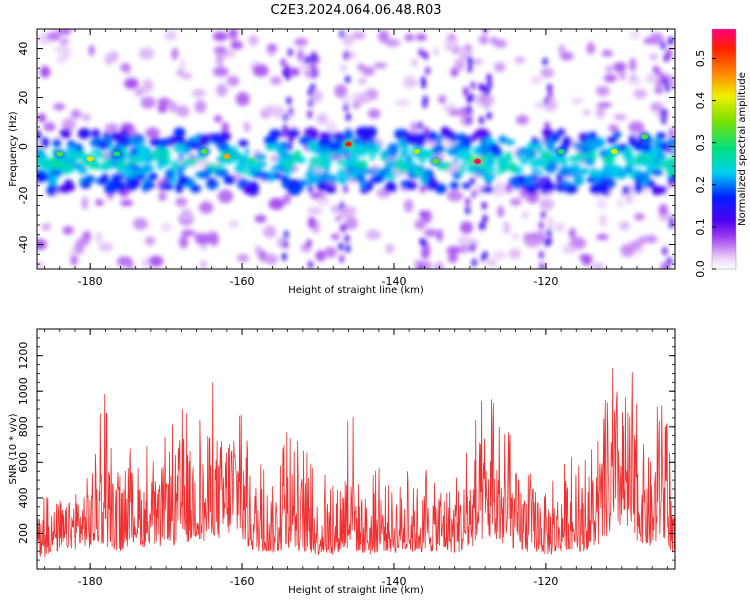 This screenshot has width=750, height=600. I want to click on colorbar-ticks: 0.0 0.1 0.2 0.3 0.4 0.5, so click(705, 164).